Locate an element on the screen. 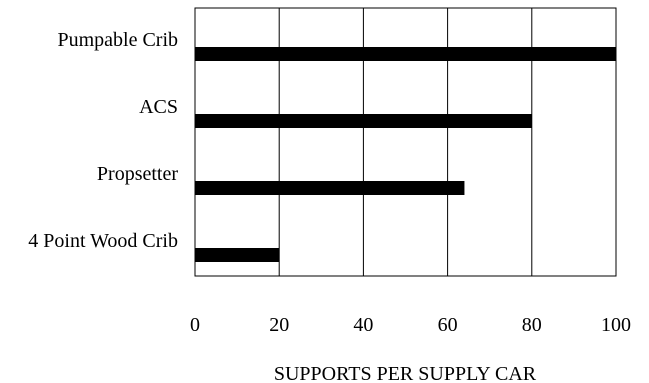  category-label: Propsetter is located at coordinates (137, 174).